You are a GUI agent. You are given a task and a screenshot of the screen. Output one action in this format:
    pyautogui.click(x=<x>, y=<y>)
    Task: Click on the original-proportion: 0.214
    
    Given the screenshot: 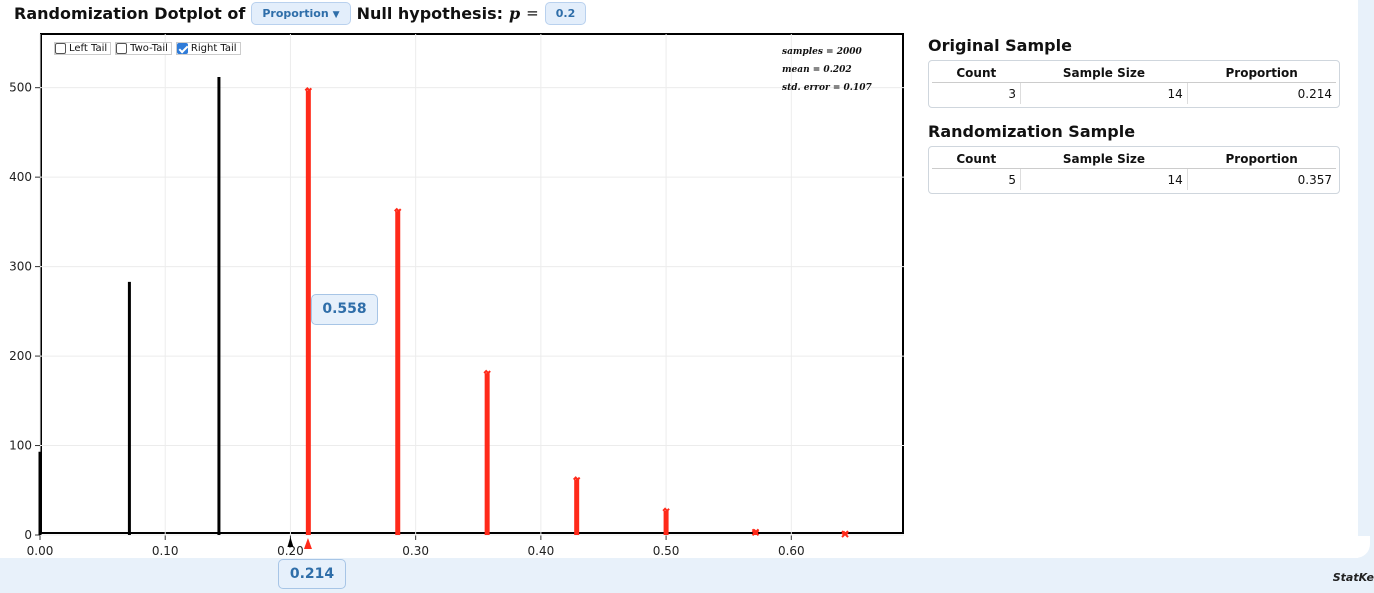 What is the action you would take?
    pyautogui.click(x=1314, y=93)
    